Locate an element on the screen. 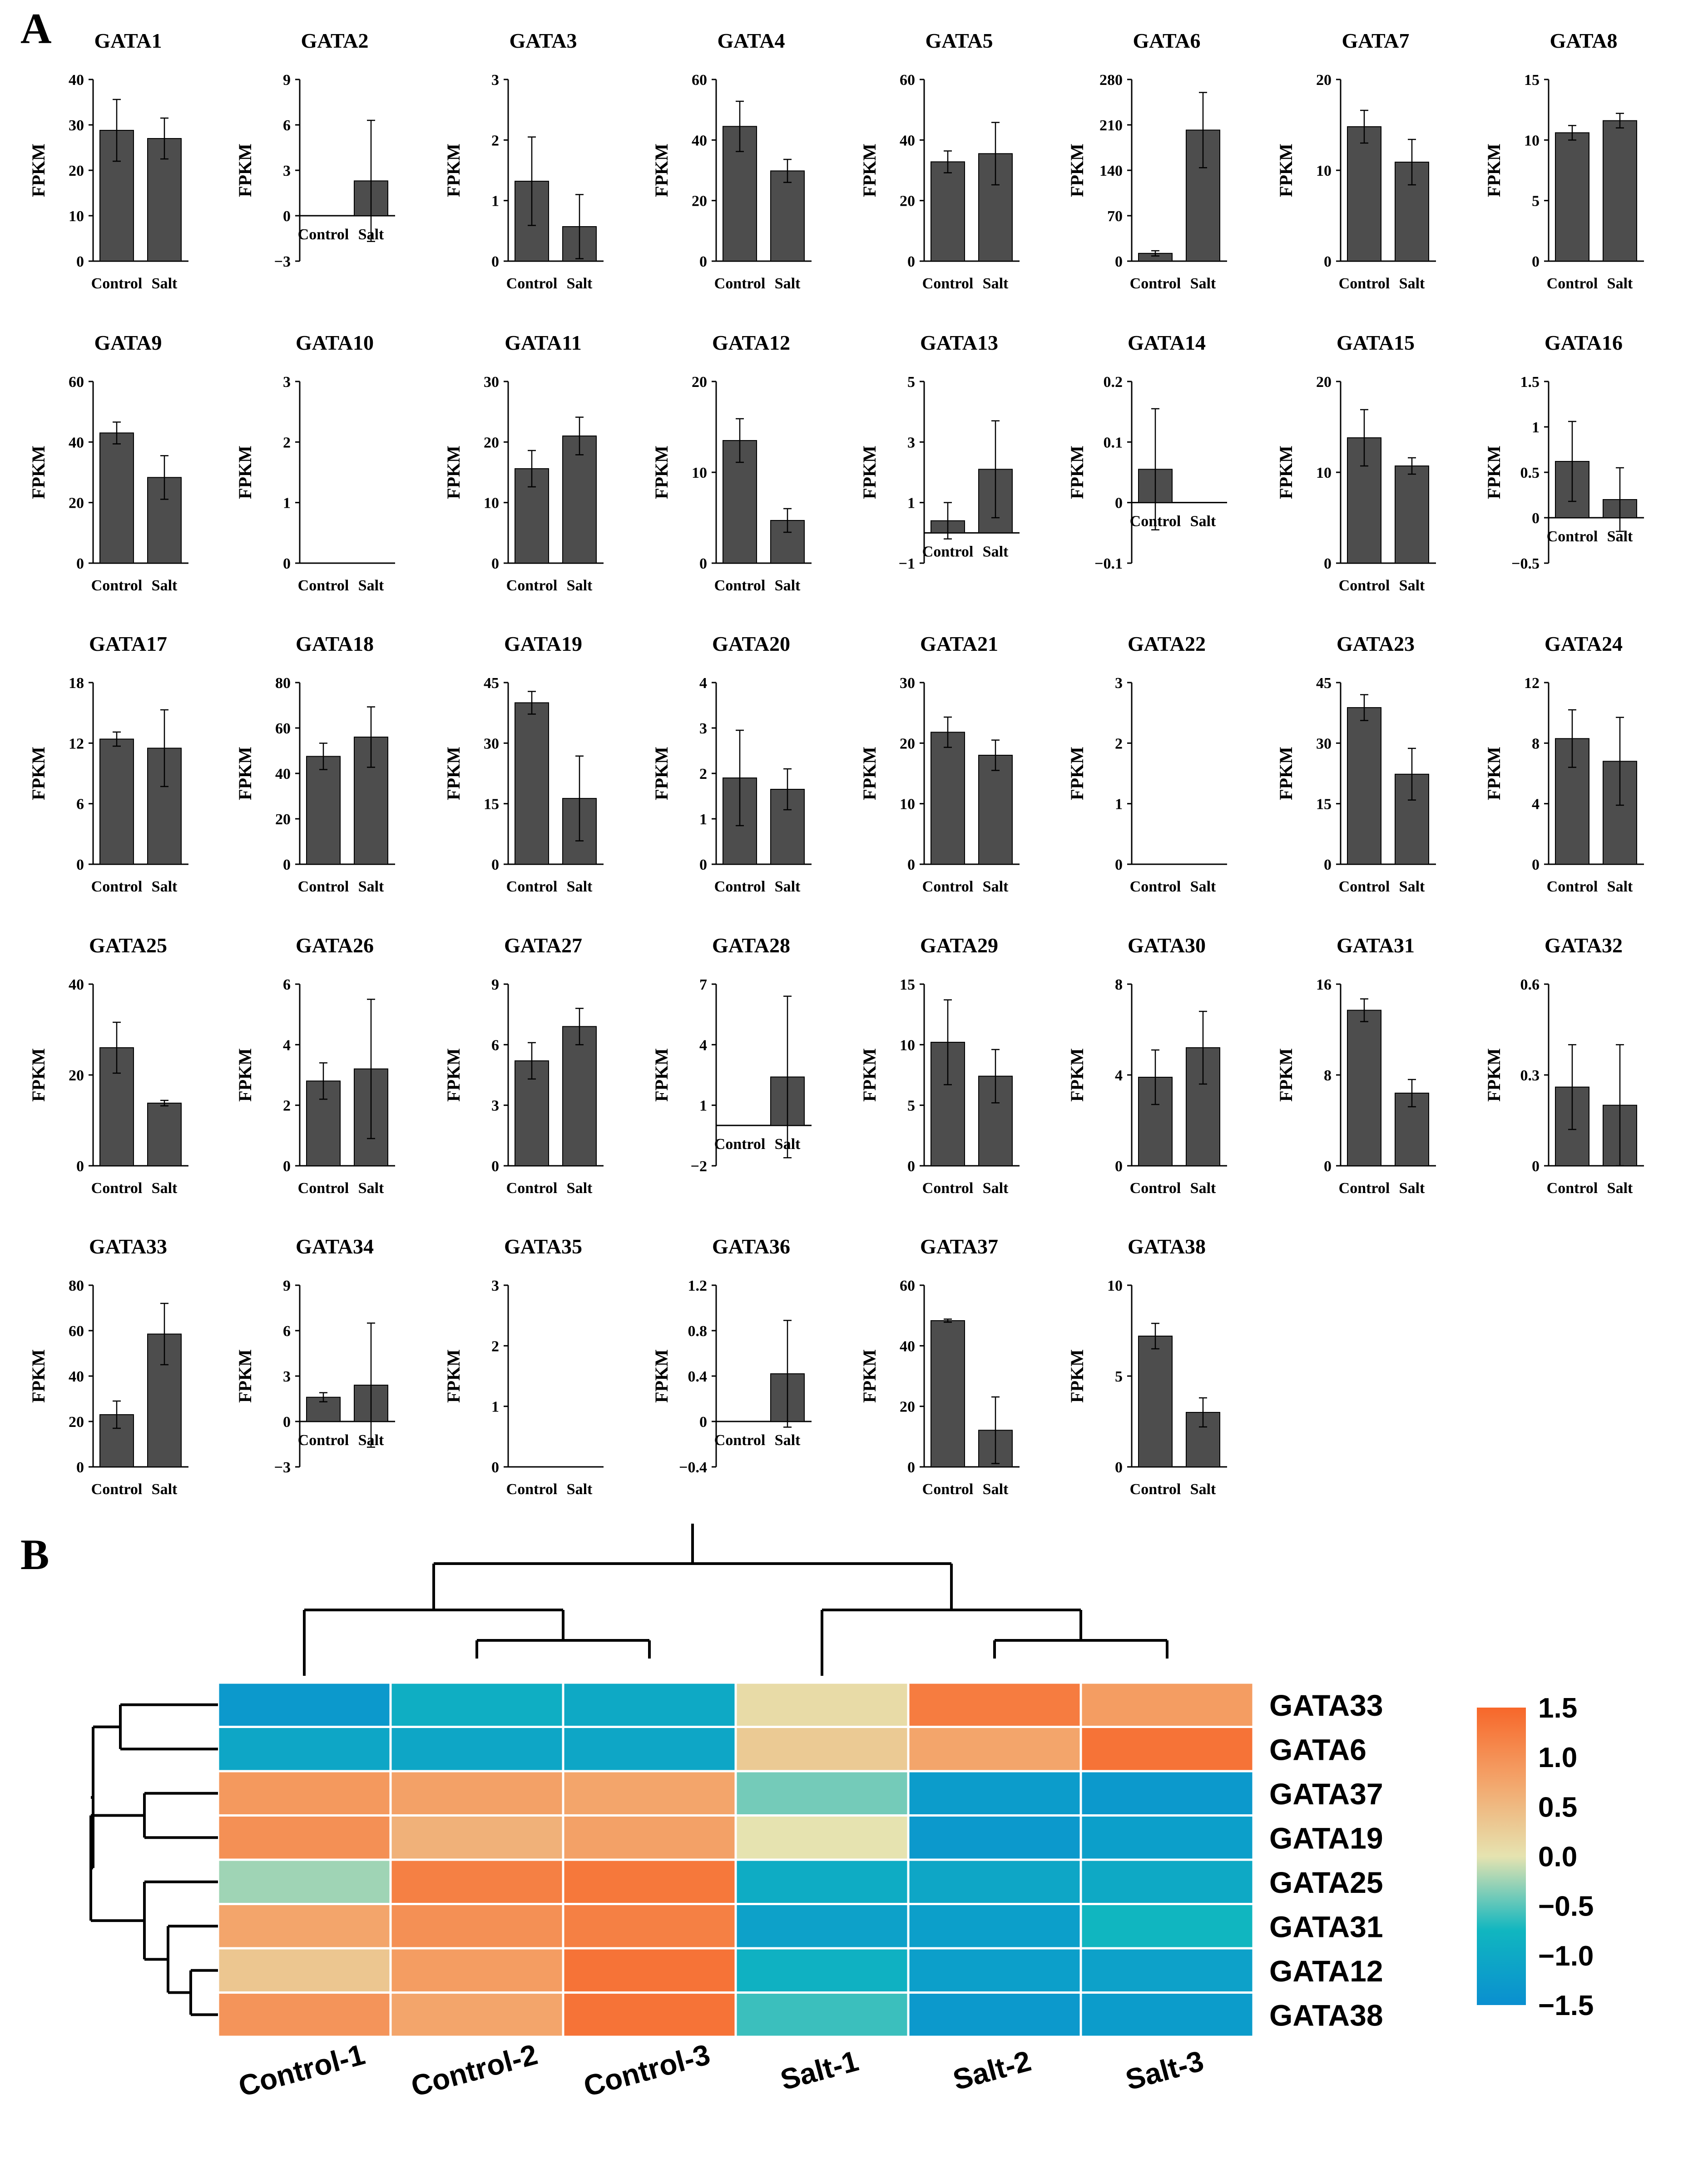 The width and height of the screenshot is (1708, 2159). bar-panel-gata16: GATA16 FPKM −0.5 0 0.5 1 1.5 Control Salt is located at coordinates (1564, 451).